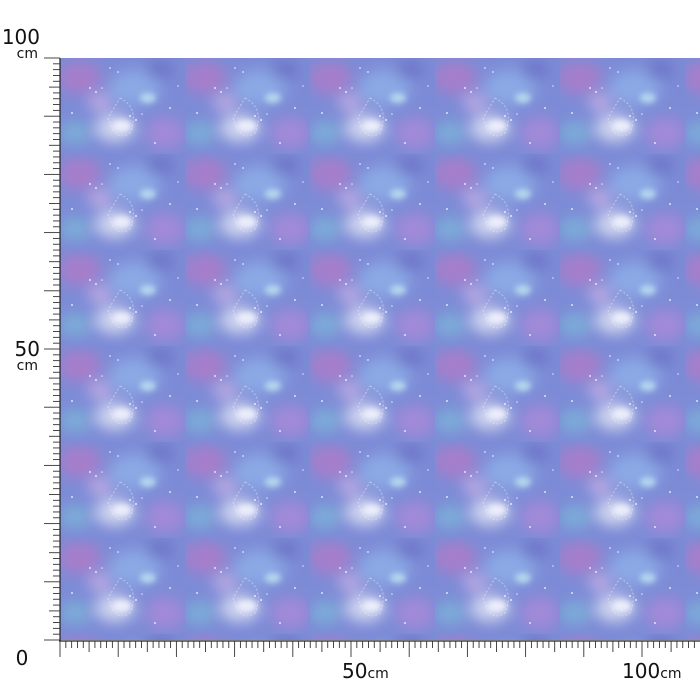 The height and width of the screenshot is (700, 700). I want to click on ruler-number: 100, so click(641, 671).